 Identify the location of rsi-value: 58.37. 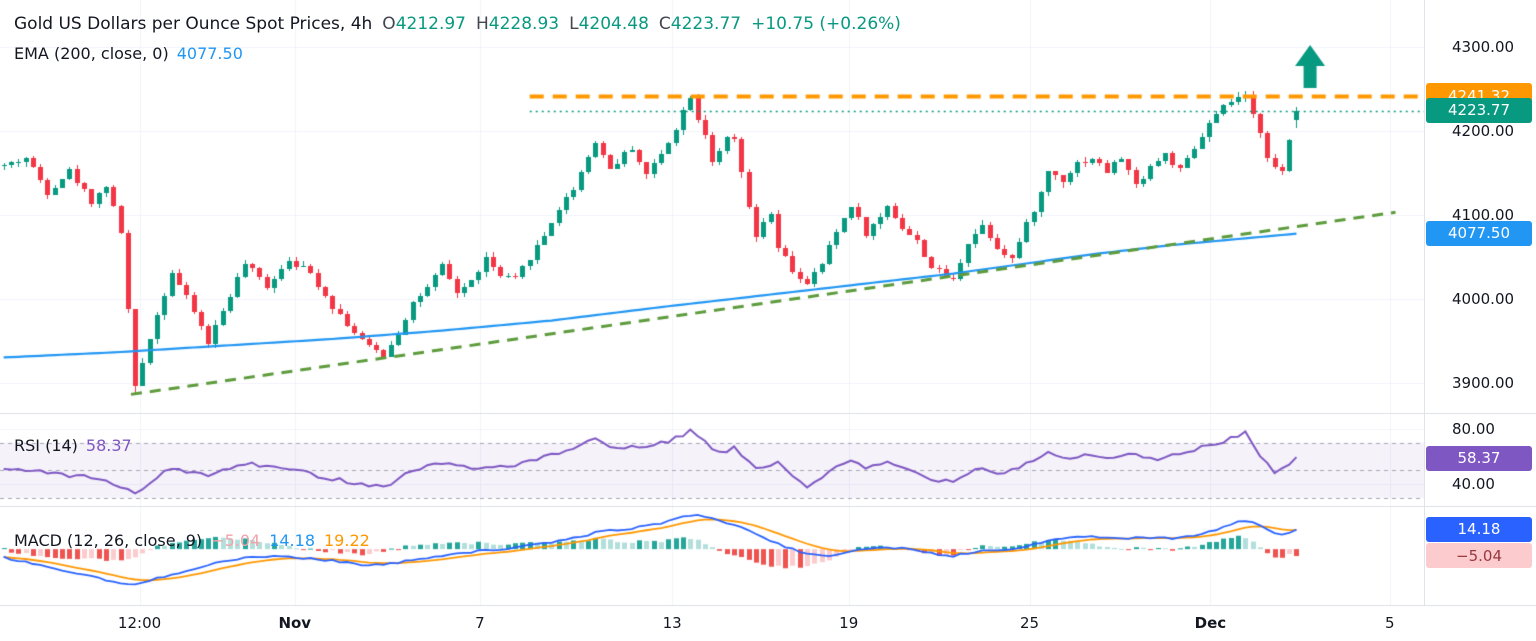
(108, 445).